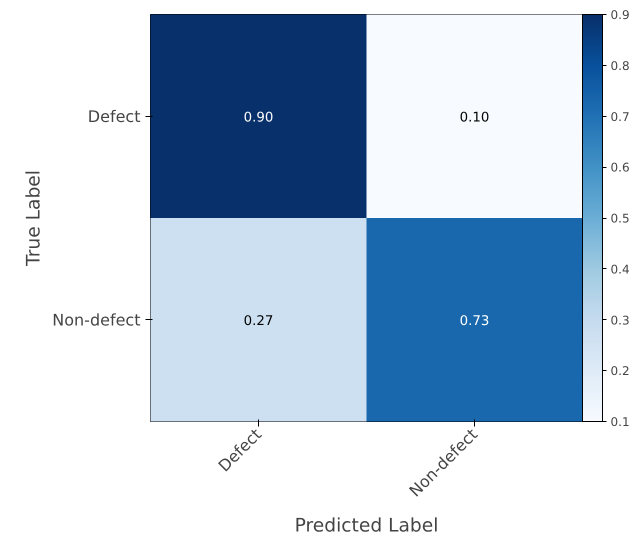  Describe the element at coordinates (620, 320) in the screenshot. I see `color-bar-label: 0.3` at that location.